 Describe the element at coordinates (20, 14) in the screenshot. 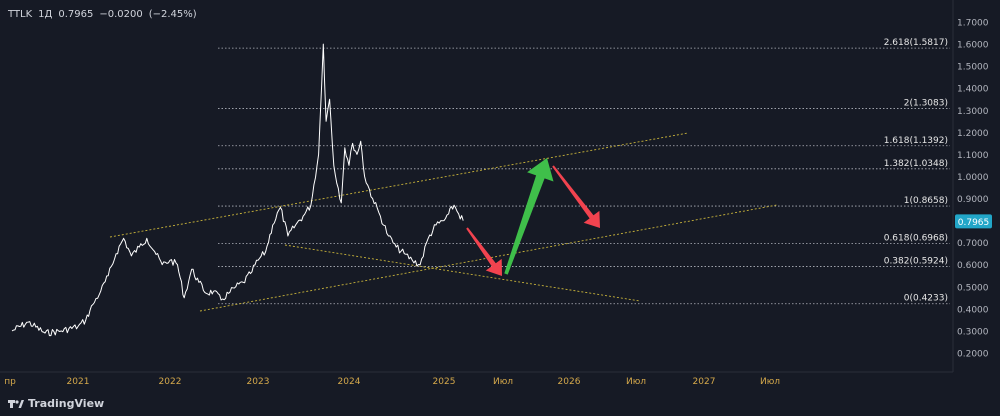

I see `symbol-name: TTLK` at that location.